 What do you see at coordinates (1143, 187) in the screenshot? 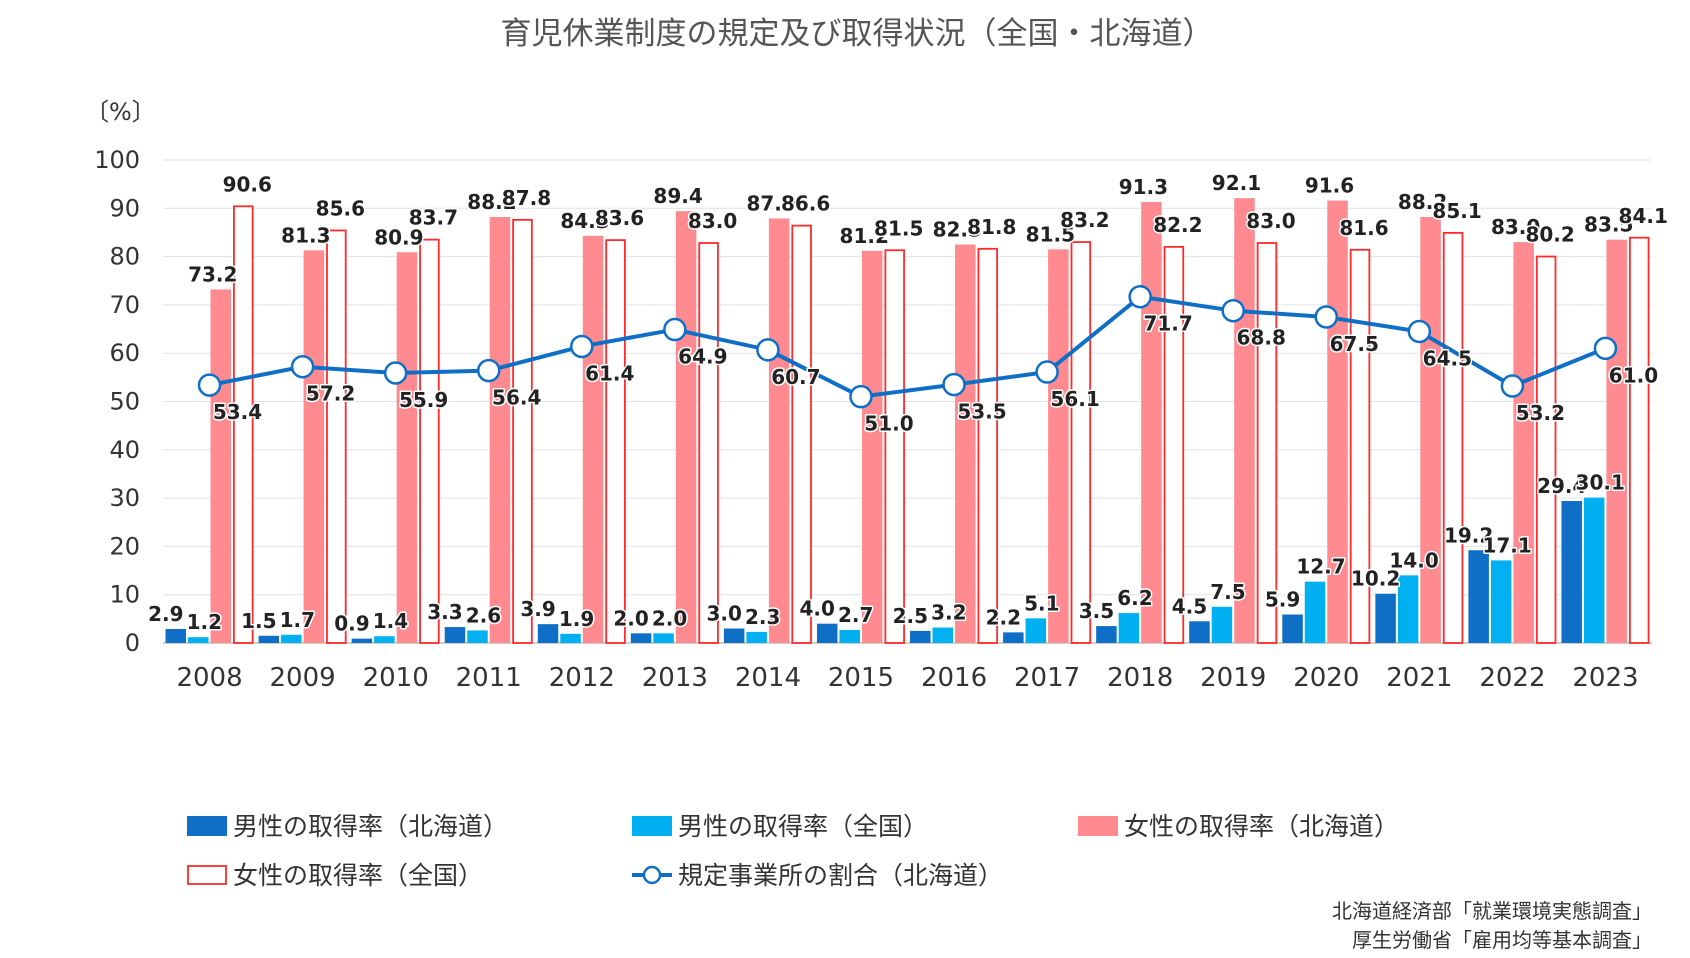
I see `data-label: 91.3` at bounding box center [1143, 187].